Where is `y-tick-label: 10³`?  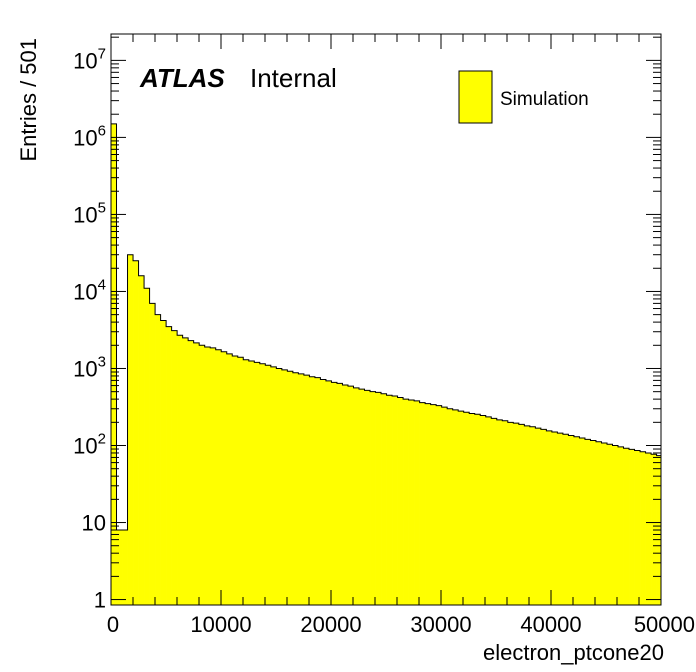 y-tick-label: 10³ is located at coordinates (89, 367).